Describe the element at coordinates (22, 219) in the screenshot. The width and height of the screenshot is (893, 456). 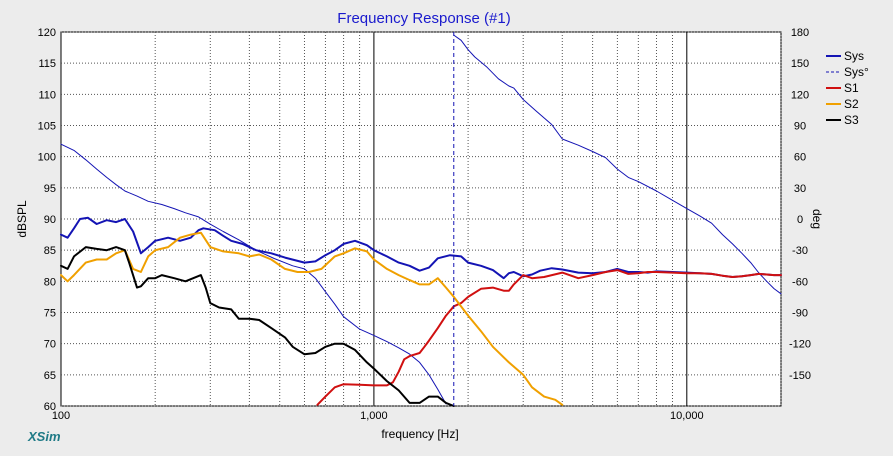
I see `y-axis-label: dBSPL` at that location.